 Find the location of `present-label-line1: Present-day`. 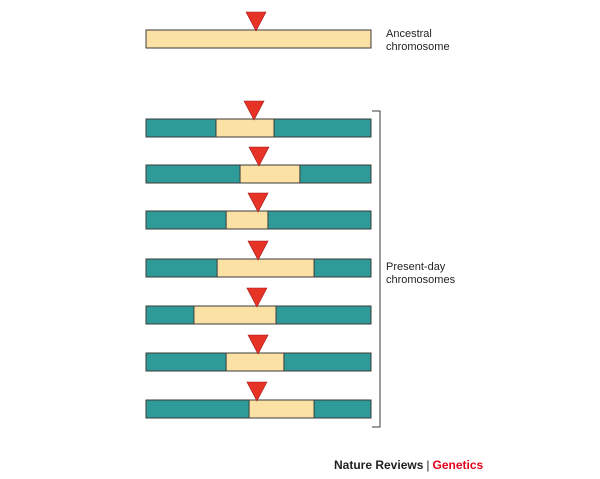

present-label-line1: Present-day is located at coordinates (416, 267).